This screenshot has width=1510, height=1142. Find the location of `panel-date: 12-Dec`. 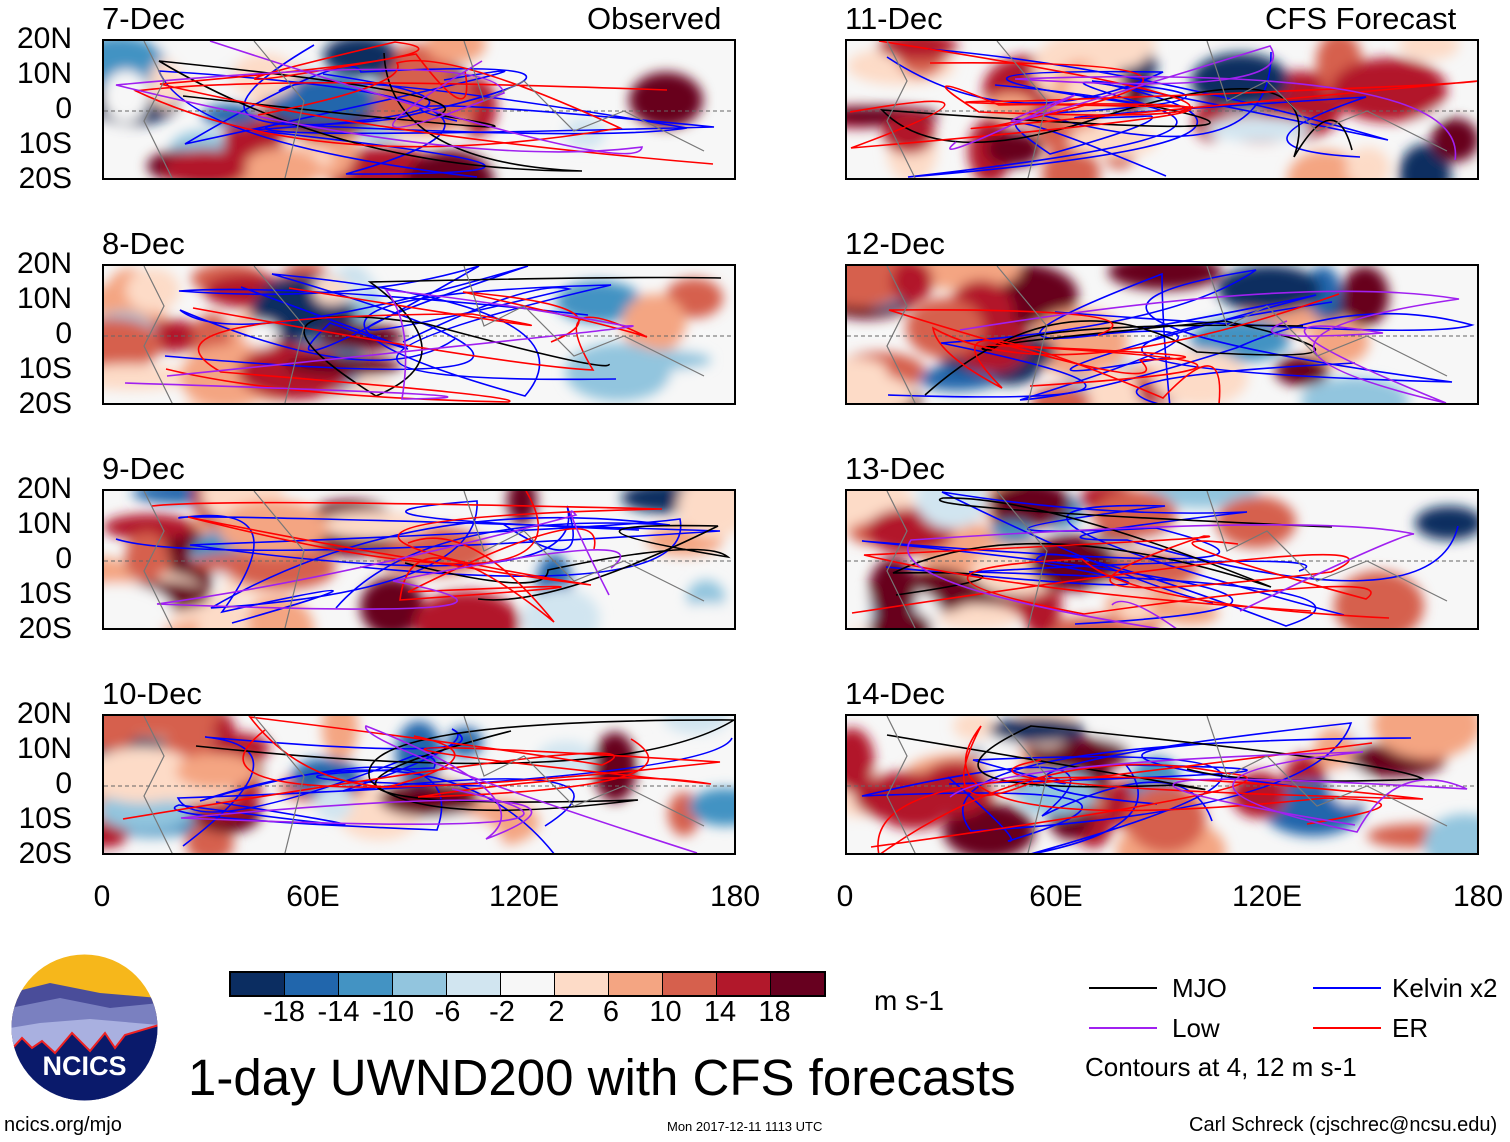

panel-date: 12-Dec is located at coordinates (895, 243).